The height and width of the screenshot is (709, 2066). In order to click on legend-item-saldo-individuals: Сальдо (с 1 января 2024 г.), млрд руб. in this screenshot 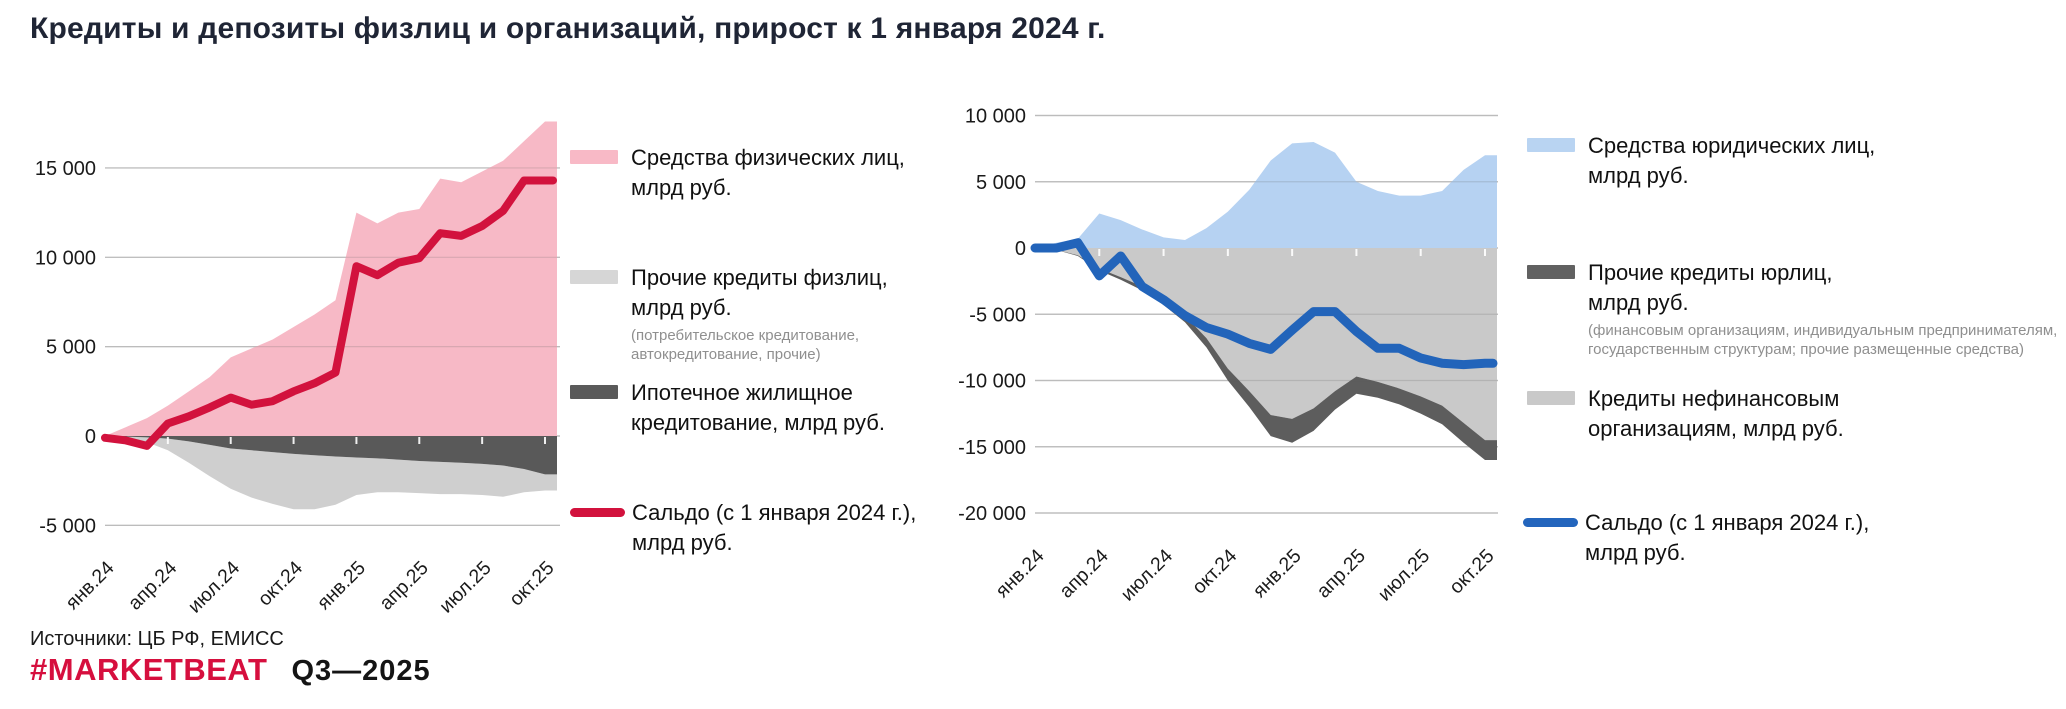, I will do `click(751, 528)`.